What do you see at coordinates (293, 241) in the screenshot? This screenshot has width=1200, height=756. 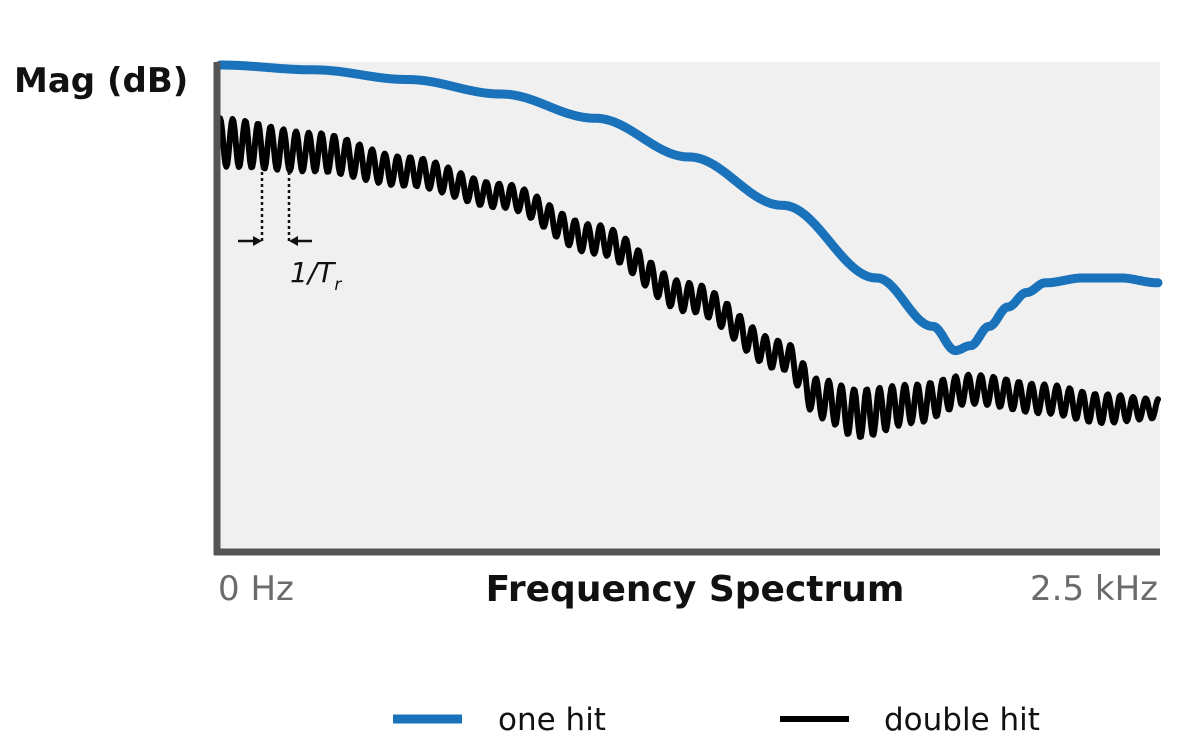 I see `period-arrow-right-head` at bounding box center [293, 241].